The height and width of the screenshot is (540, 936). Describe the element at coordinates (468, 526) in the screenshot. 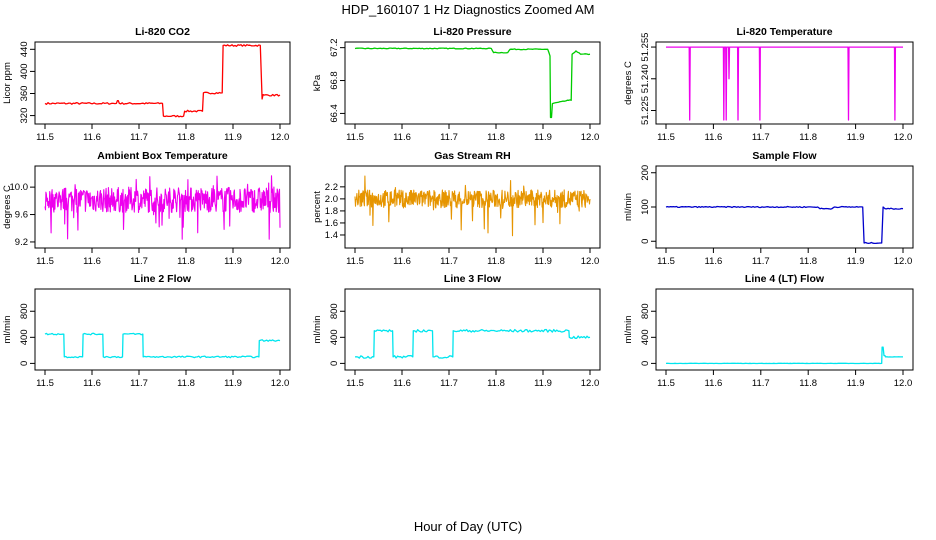

I see `x-axis-label: Hour of Day (UTC)` at that location.